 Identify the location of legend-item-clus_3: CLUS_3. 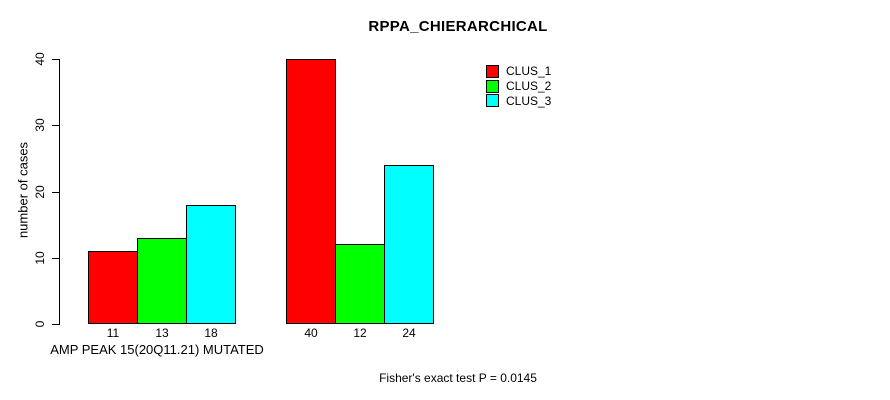
(518, 100).